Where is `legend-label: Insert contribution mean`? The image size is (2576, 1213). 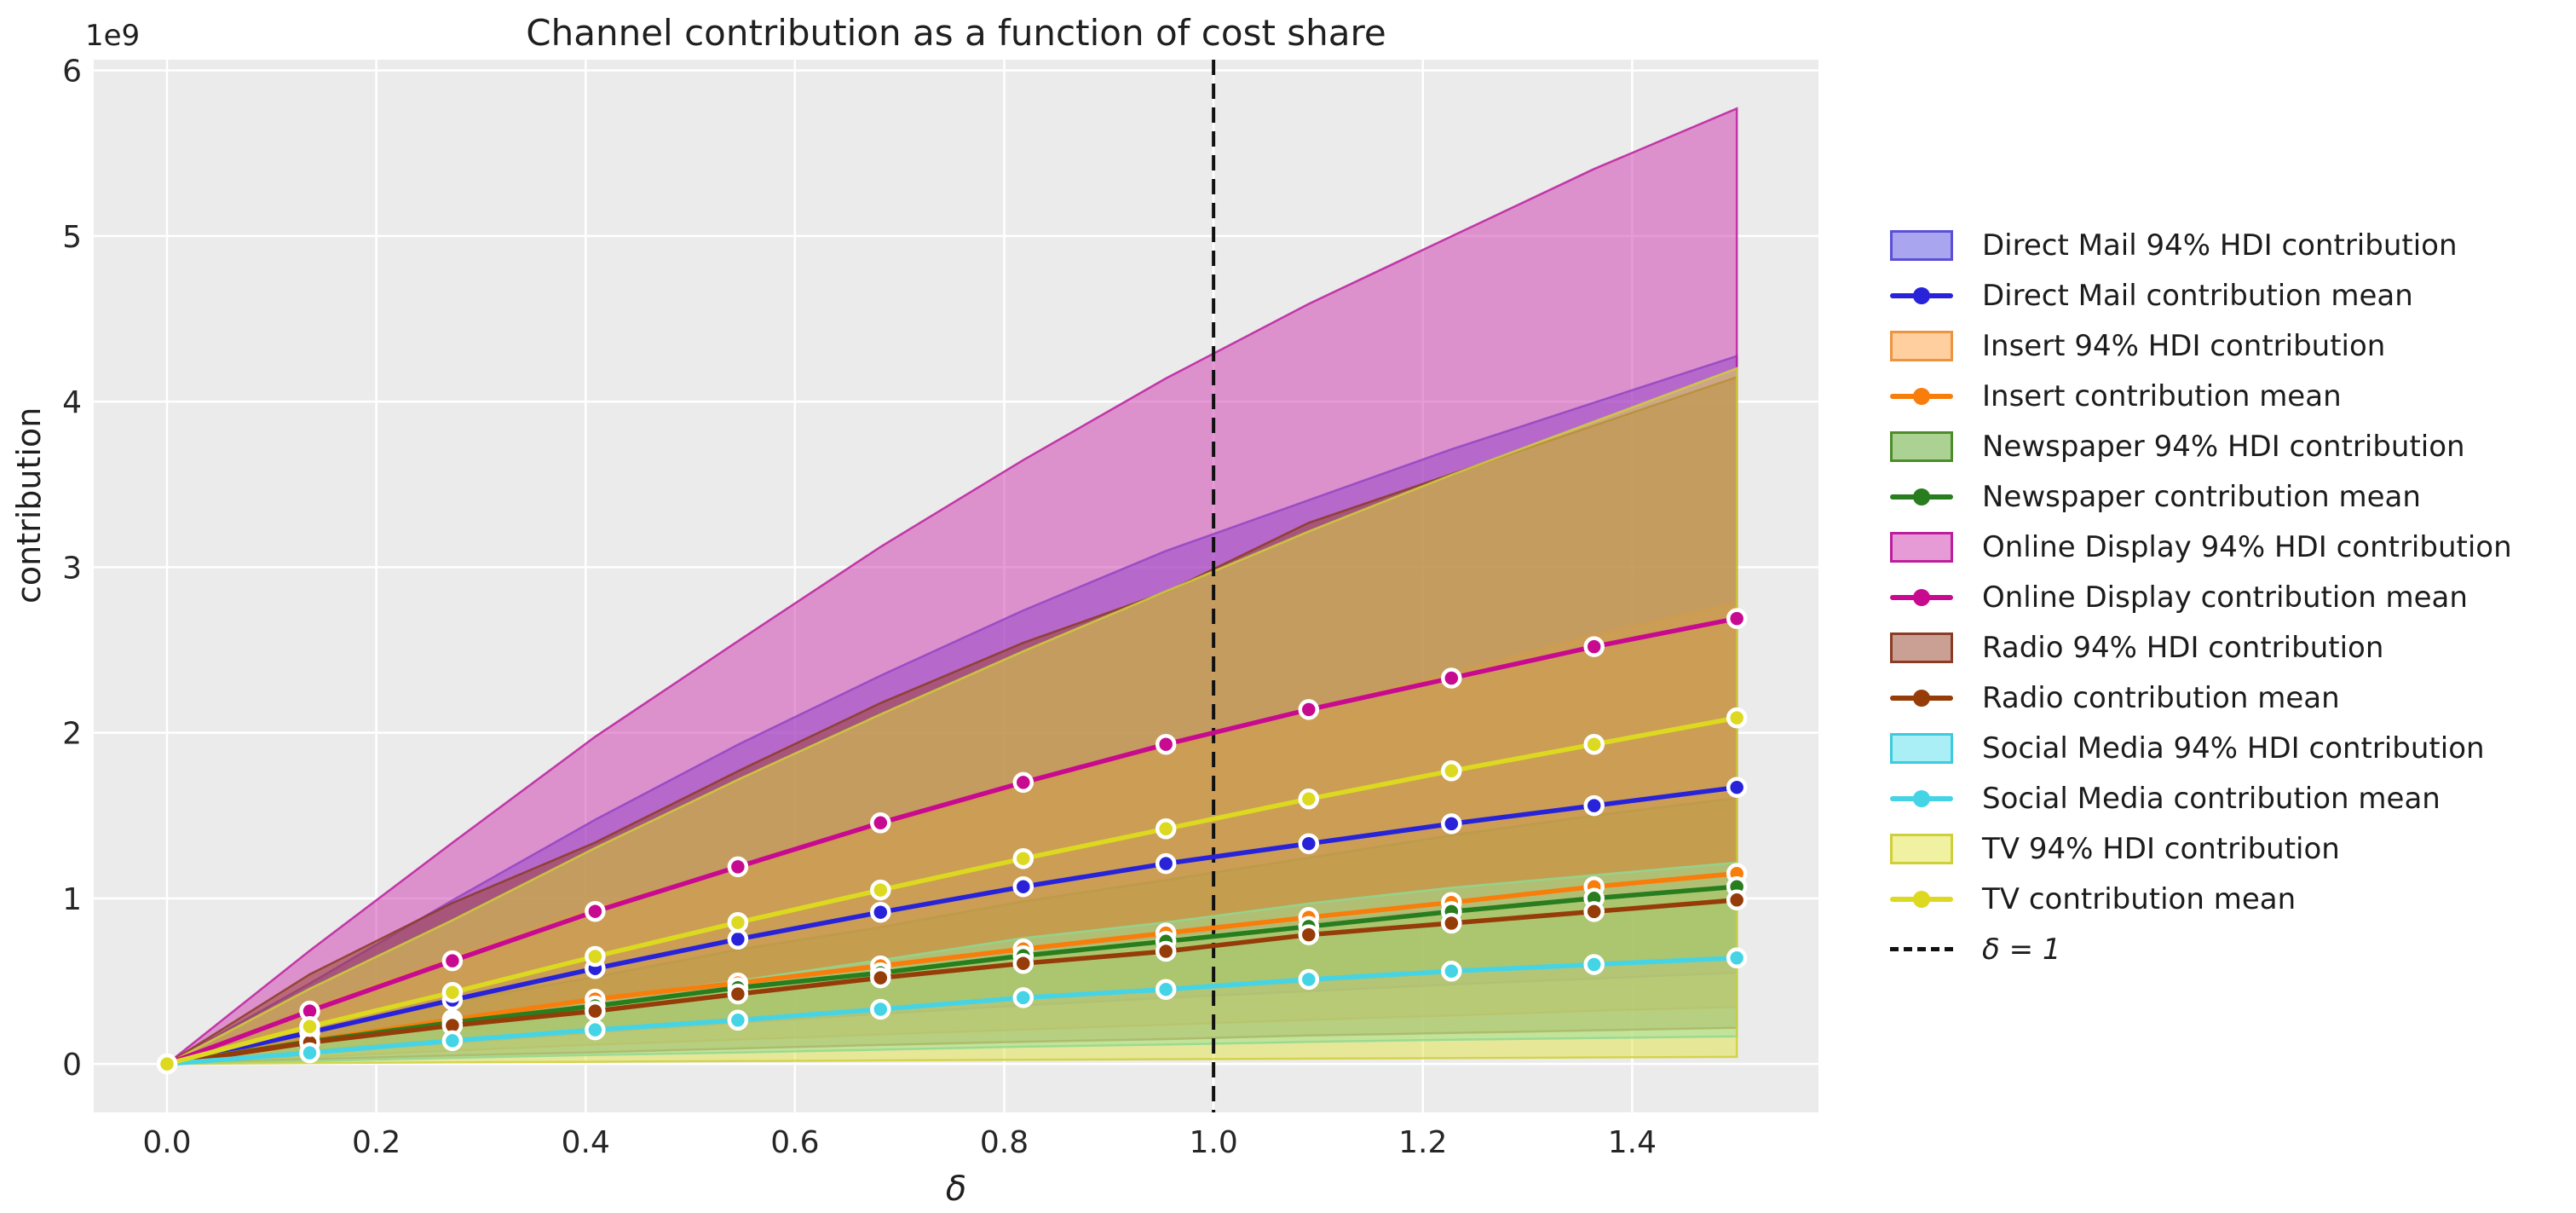
legend-label: Insert contribution mean is located at coordinates (2162, 395).